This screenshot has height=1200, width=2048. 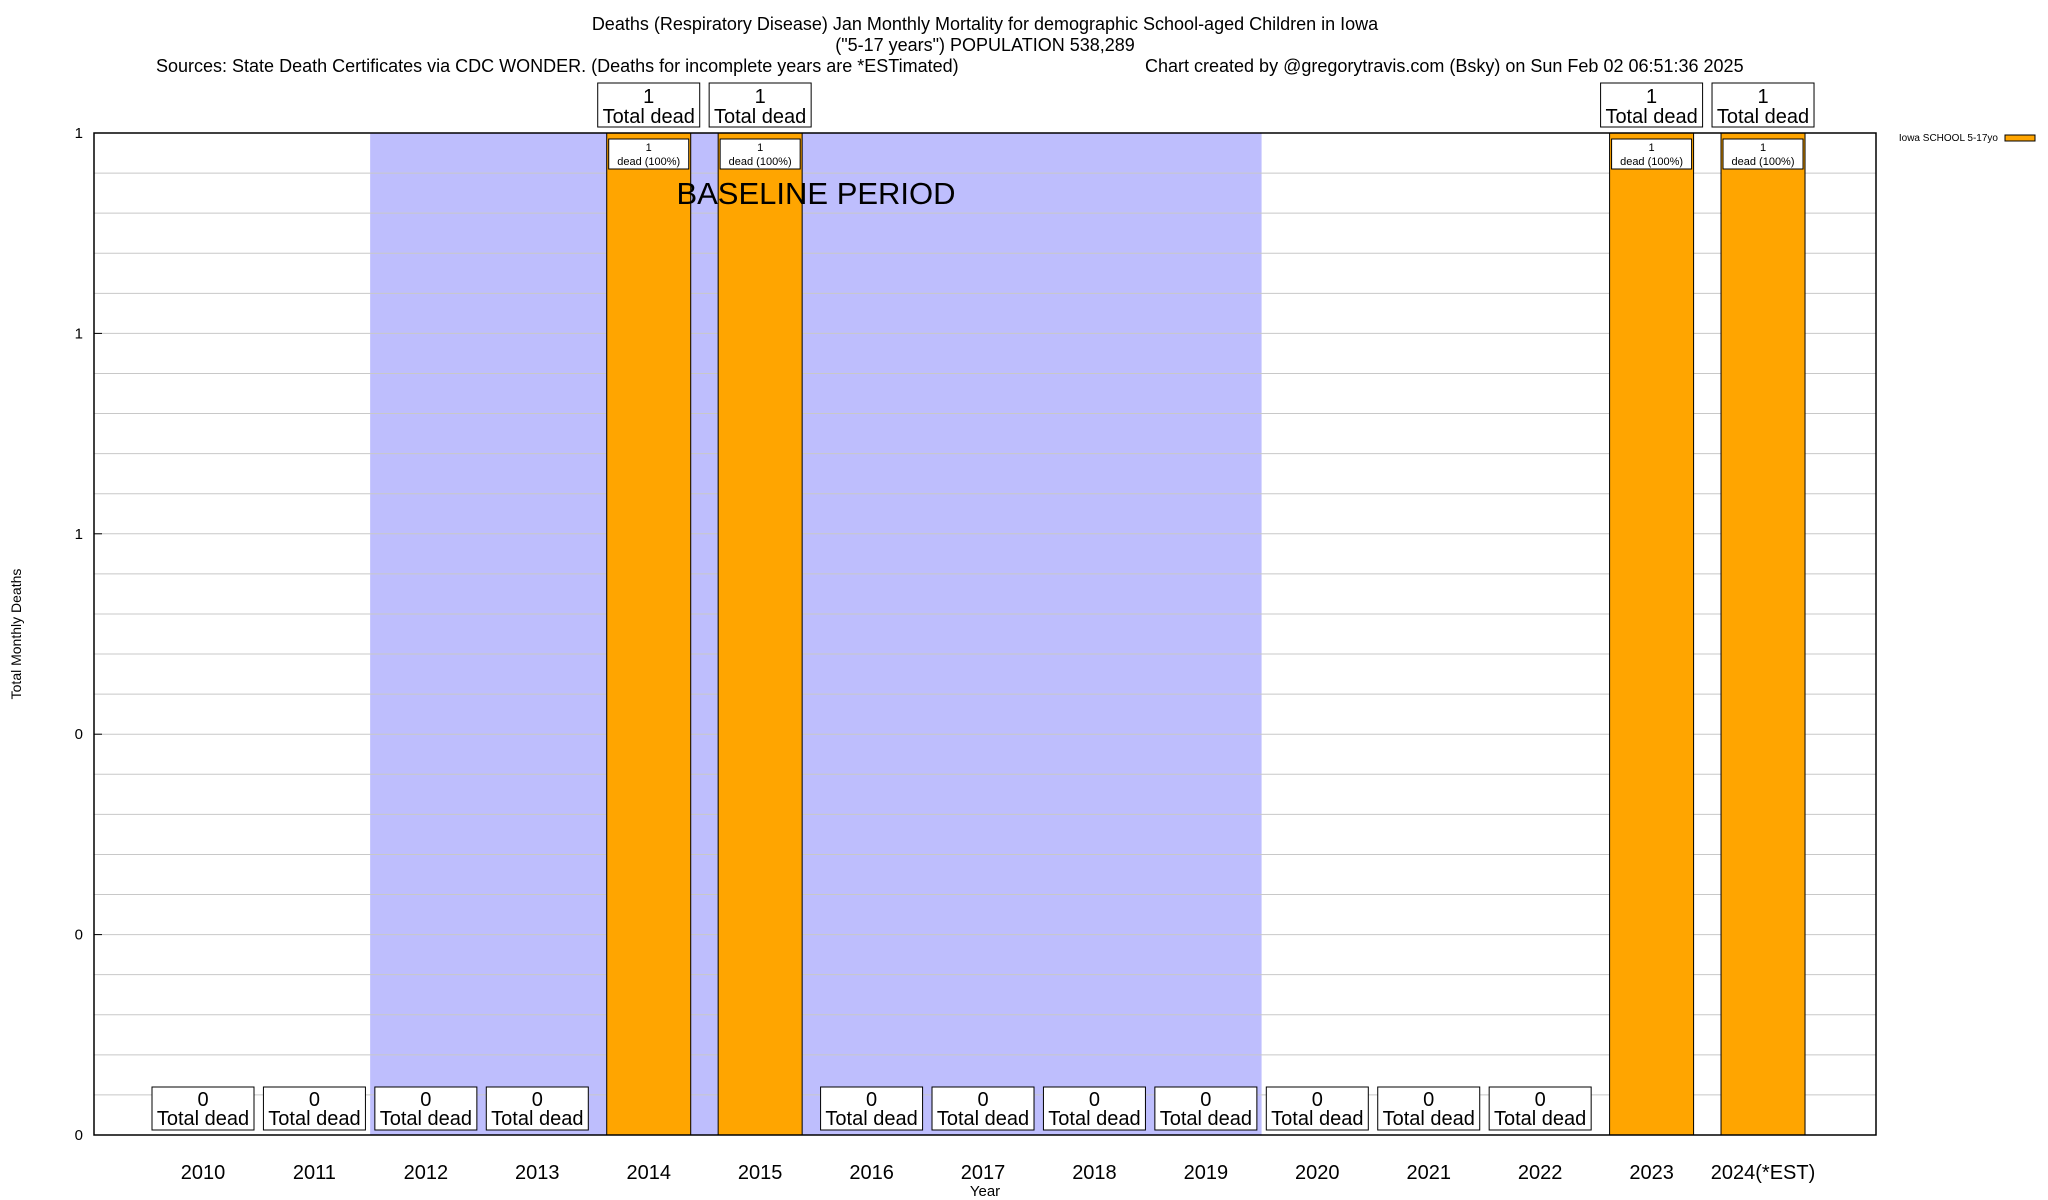 What do you see at coordinates (1094, 1173) in the screenshot?
I see `x-tick-label: 2018` at bounding box center [1094, 1173].